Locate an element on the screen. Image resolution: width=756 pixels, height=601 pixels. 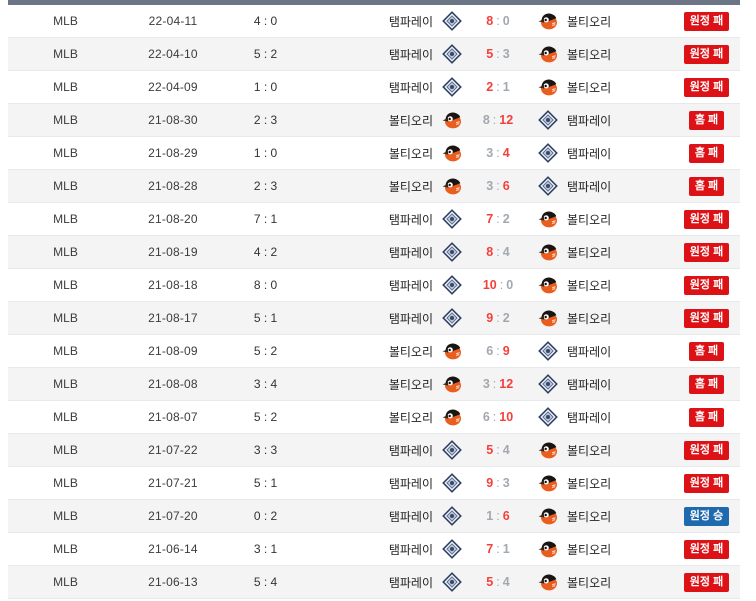
table-row: MLB 21-07-20 0 : 2 탬파레이 1:6 볼티오리 원정 승 is located at coordinates (374, 516).